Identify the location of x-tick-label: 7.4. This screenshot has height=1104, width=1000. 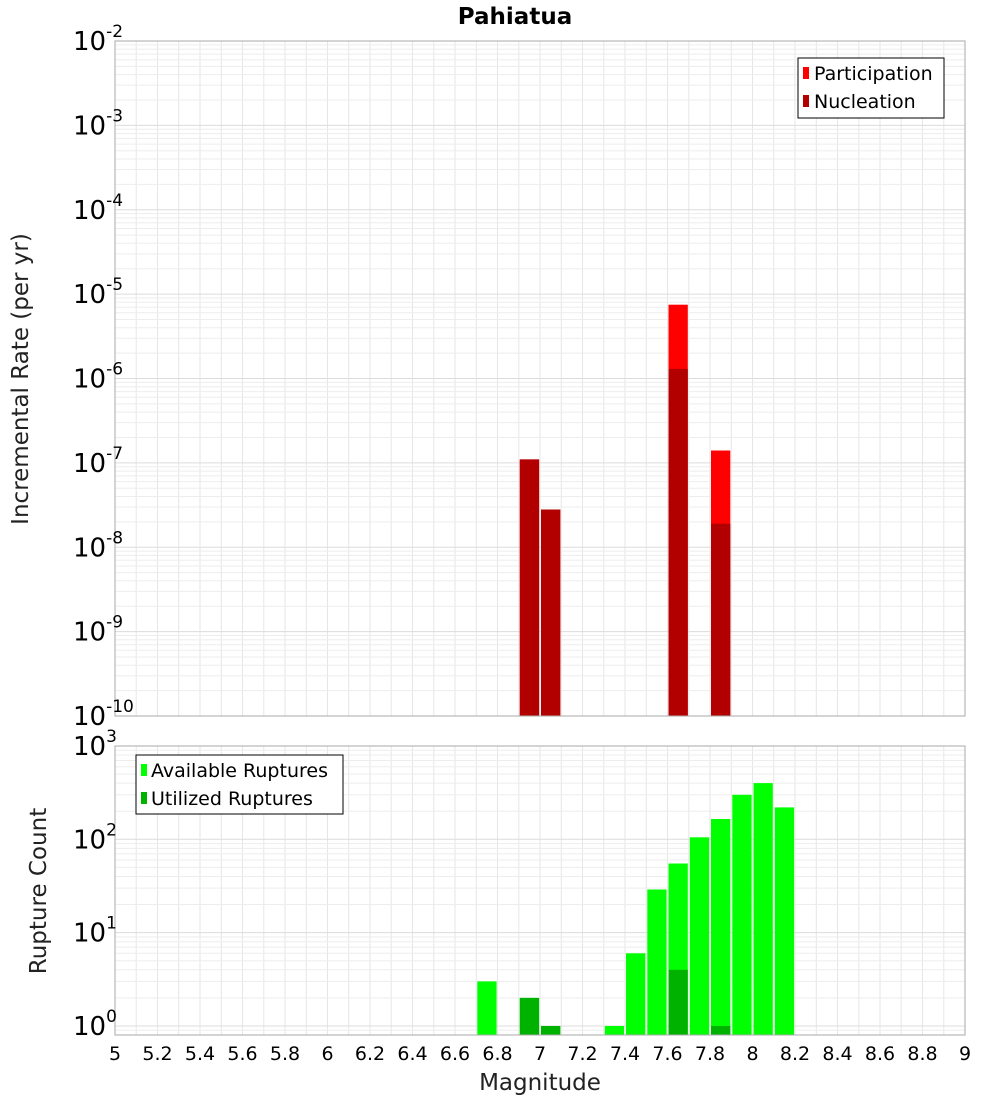
(625, 1054).